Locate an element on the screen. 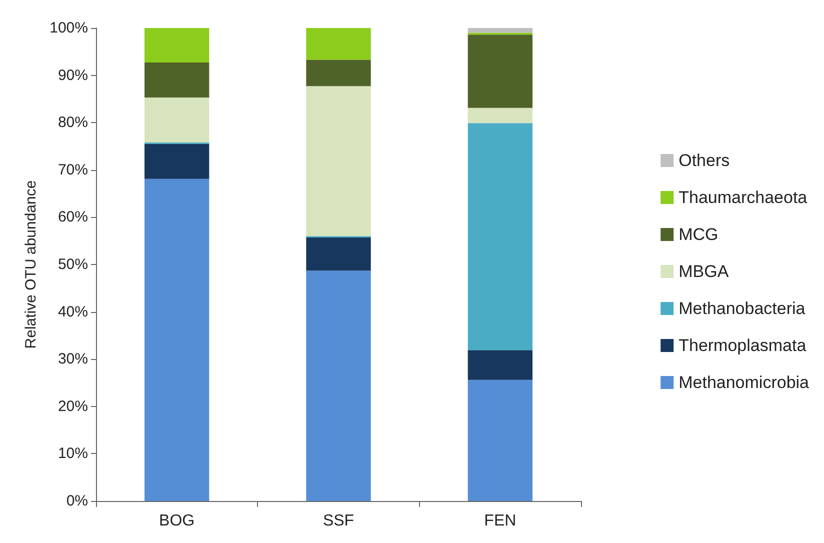 The height and width of the screenshot is (543, 824). legend-label: Methanomicrobia is located at coordinates (744, 382).